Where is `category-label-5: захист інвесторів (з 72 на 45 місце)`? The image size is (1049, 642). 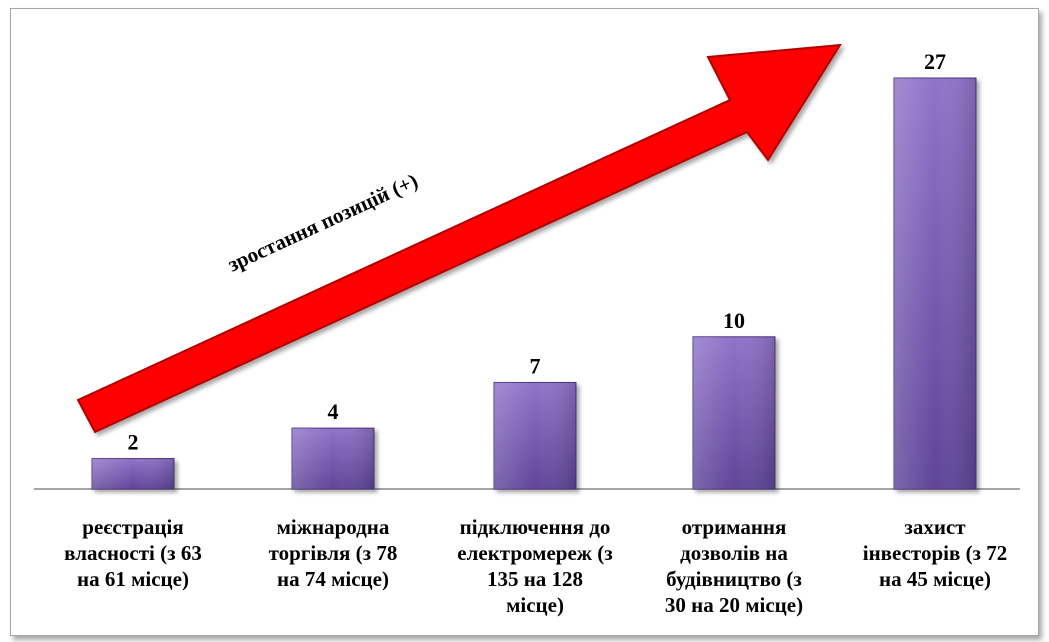
category-label-5: захист інвесторів (з 72 на 45 місце) is located at coordinates (935, 553).